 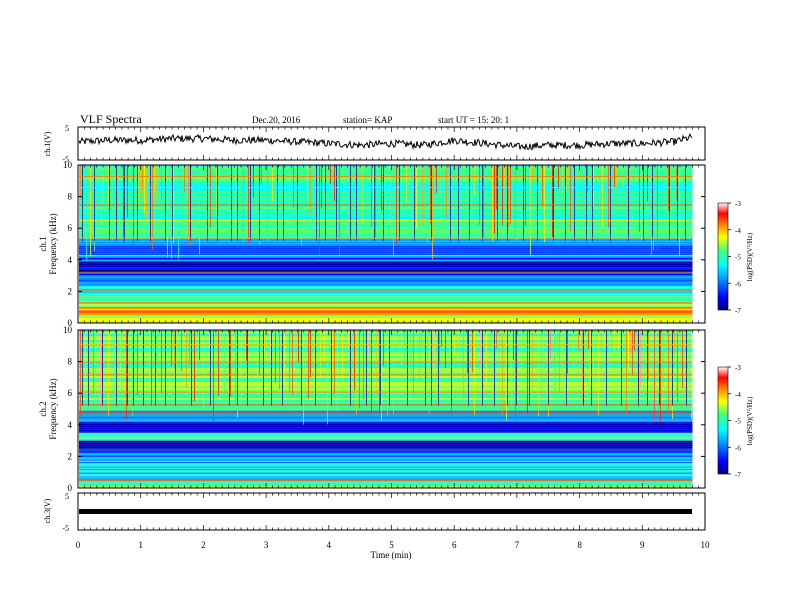 I want to click on time-tick-label: 8, so click(x=579, y=545).